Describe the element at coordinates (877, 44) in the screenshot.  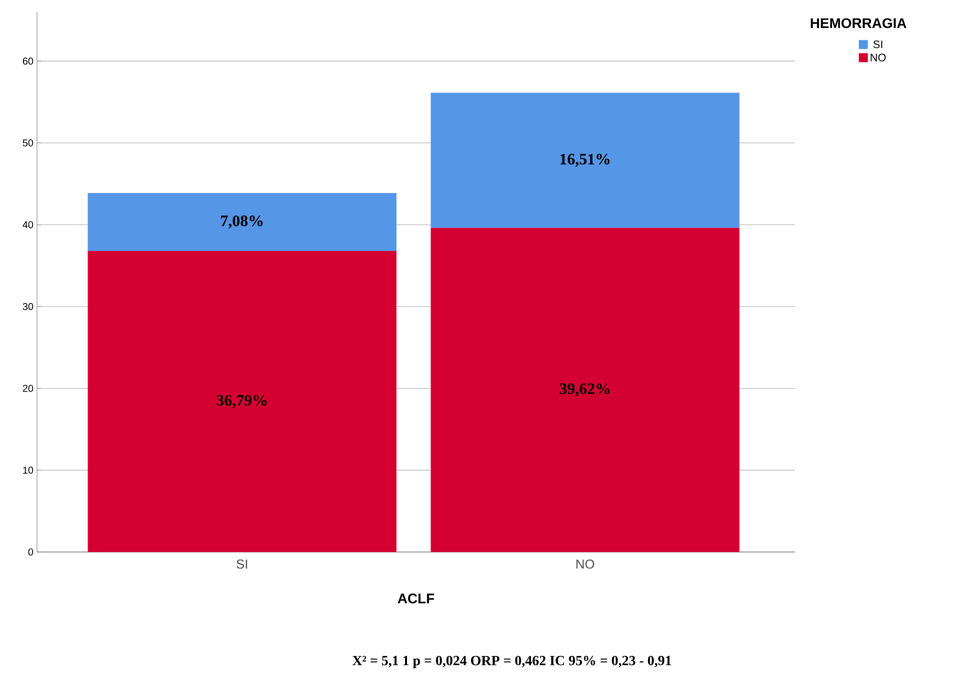
I see `legend-label: SI` at that location.